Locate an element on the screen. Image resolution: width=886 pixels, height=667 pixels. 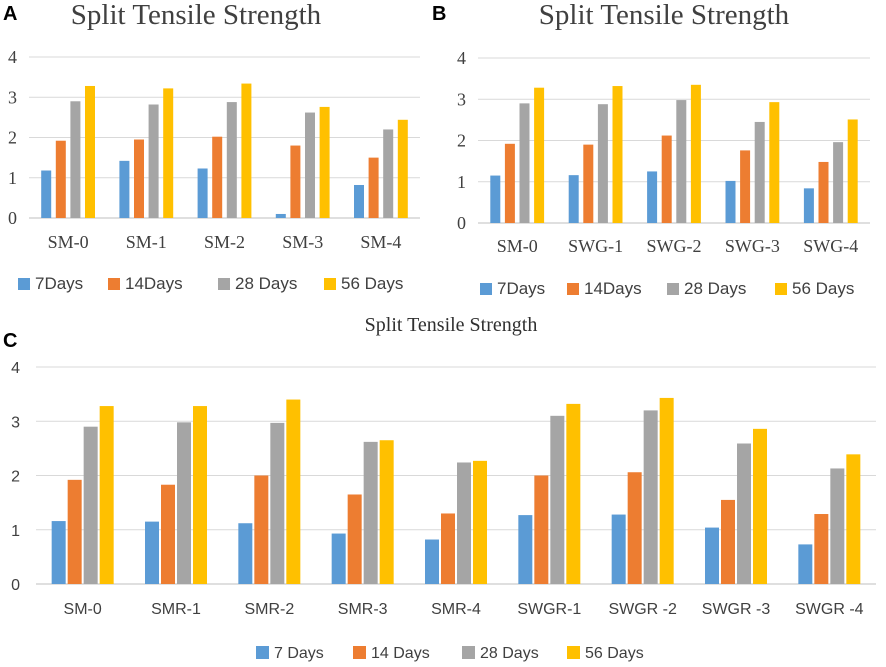
x-category-label-a-0: SM-0 is located at coordinates (68, 242).